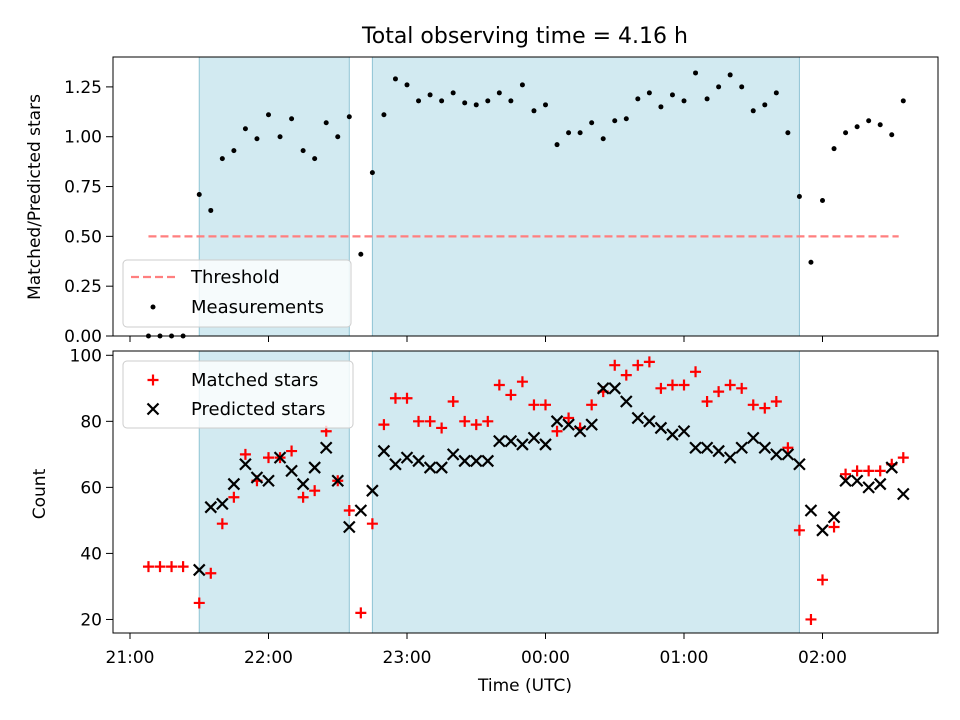  Describe the element at coordinates (35, 197) in the screenshot. I see `top-y-axis-label: Matched/Predicted stars` at that location.